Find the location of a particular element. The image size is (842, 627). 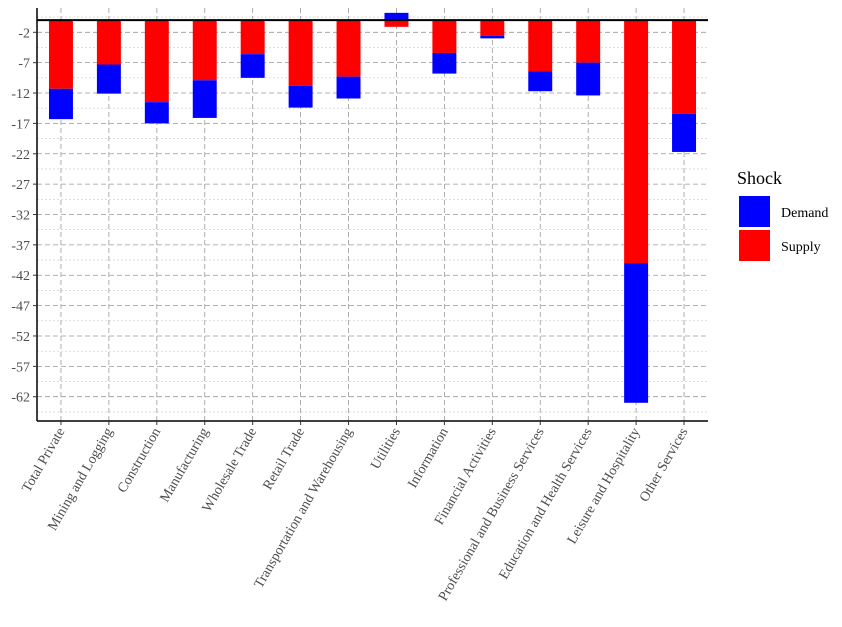

legend: Shock Demand Supply is located at coordinates (782, 214).